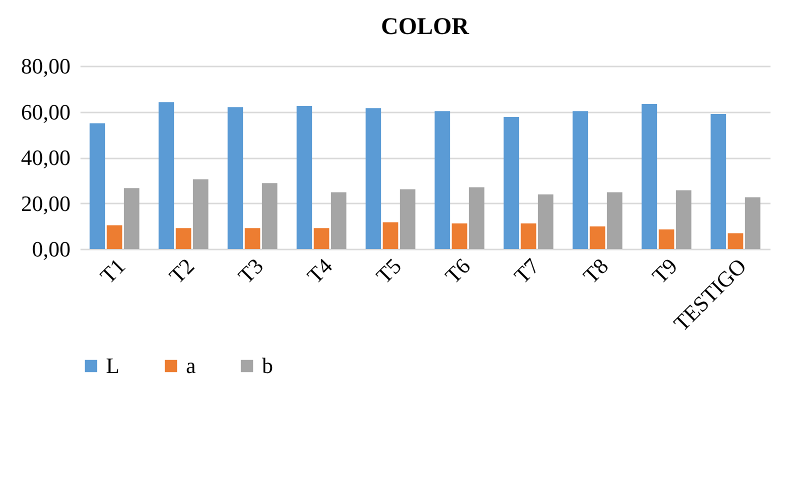  What do you see at coordinates (45, 203) in the screenshot?
I see `y-tick-label: 20,00` at bounding box center [45, 203].